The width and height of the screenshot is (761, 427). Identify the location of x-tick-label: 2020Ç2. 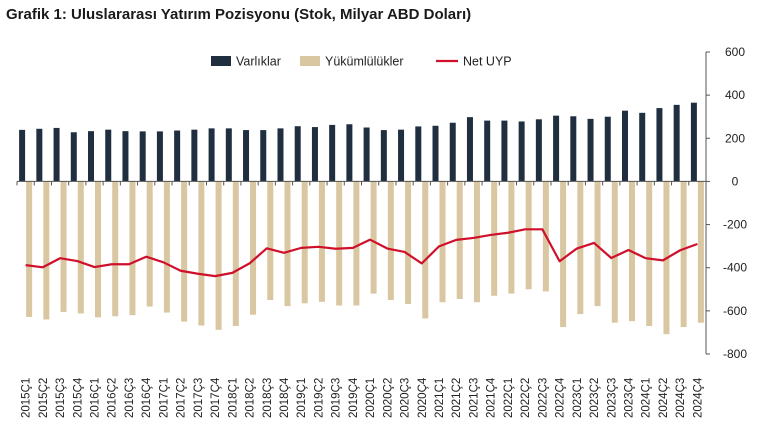
(388, 398).